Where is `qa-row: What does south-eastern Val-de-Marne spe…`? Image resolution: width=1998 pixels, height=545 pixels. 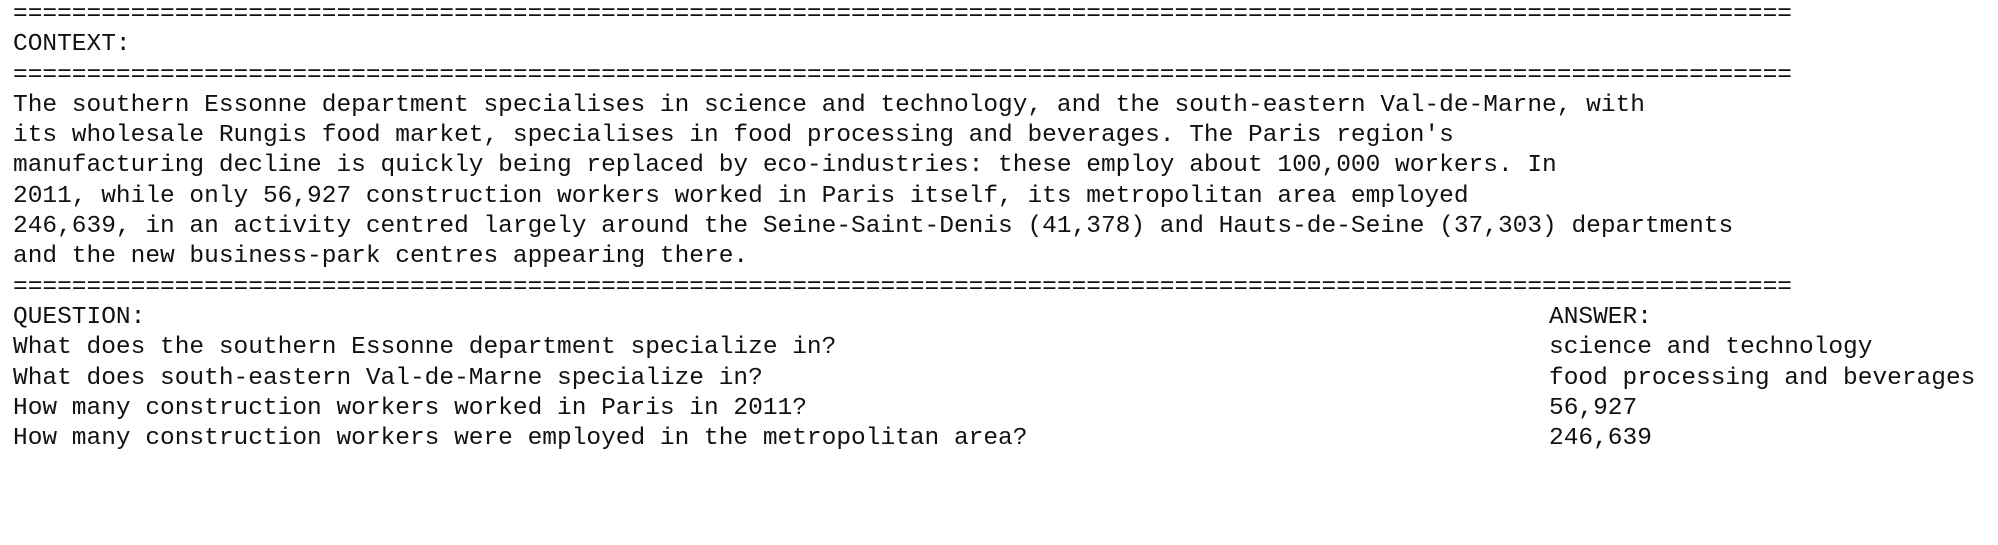 qa-row: What does south-eastern Val-de-Marne spe… is located at coordinates (1000, 379).